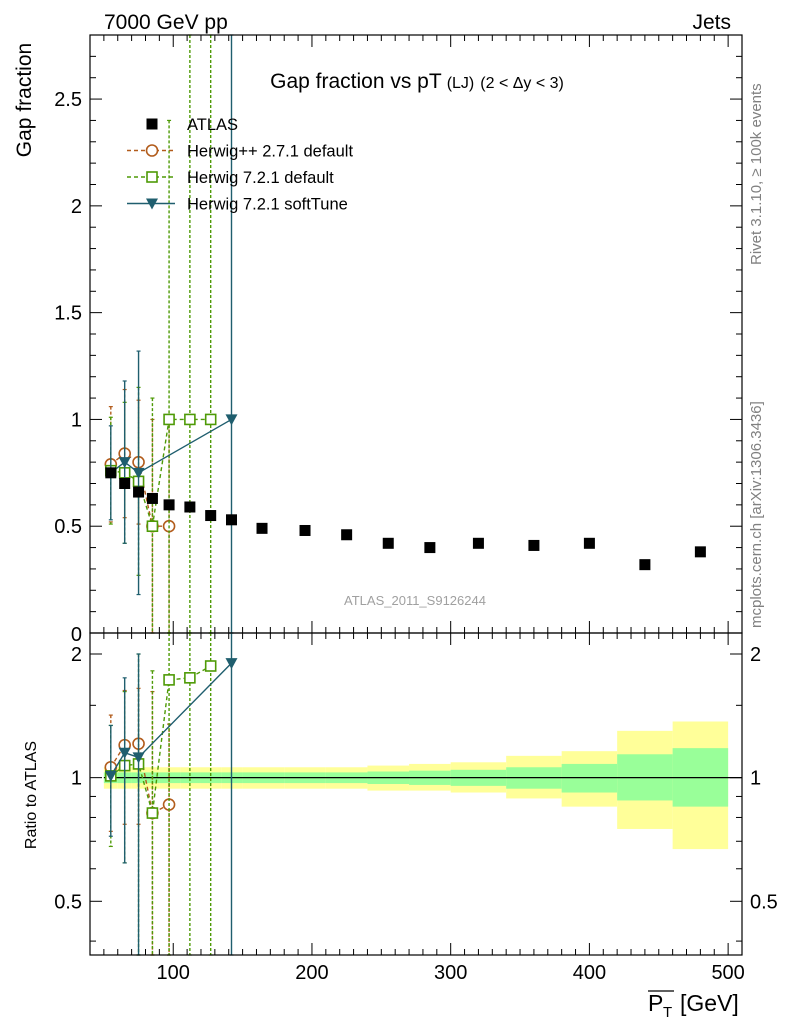 Image resolution: width=786 pixels, height=1024 pixels. What do you see at coordinates (727, 973) in the screenshot?
I see `x-tick-label: 500` at bounding box center [727, 973].